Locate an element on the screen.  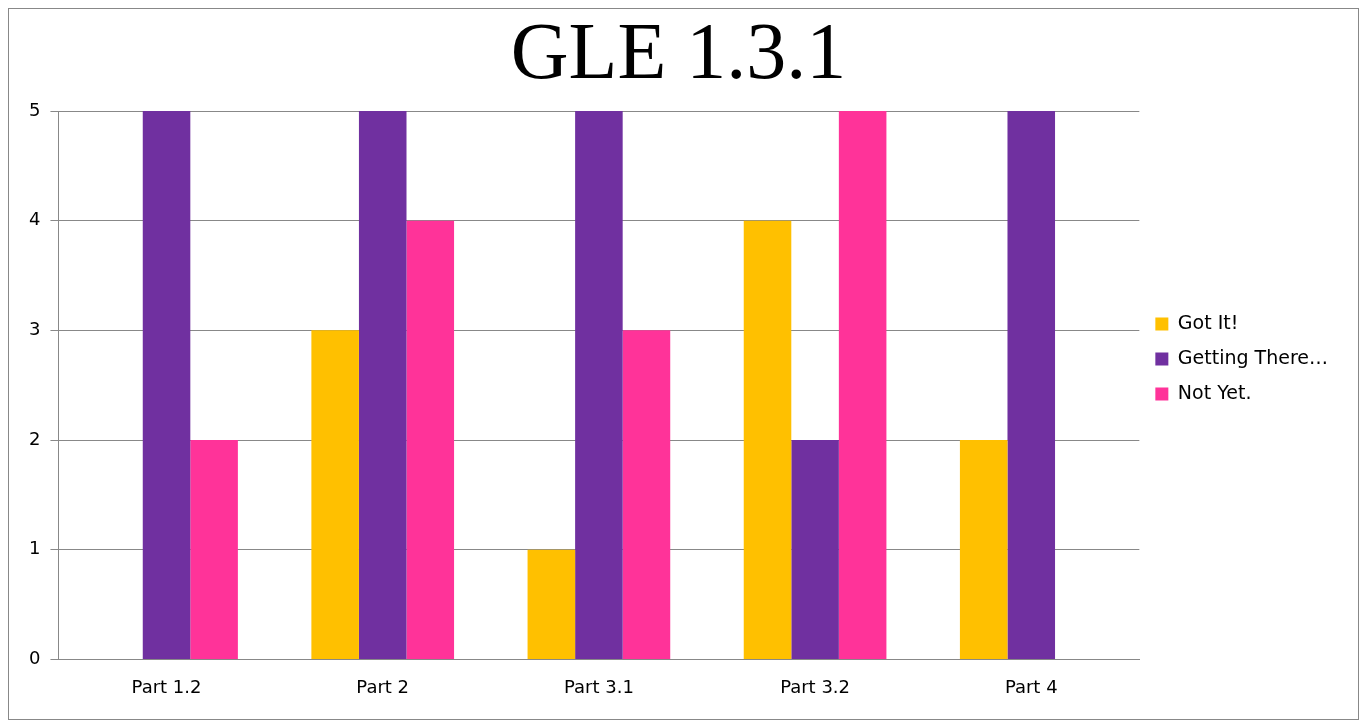
y-tick-label: 4 is located at coordinates (35, 219).